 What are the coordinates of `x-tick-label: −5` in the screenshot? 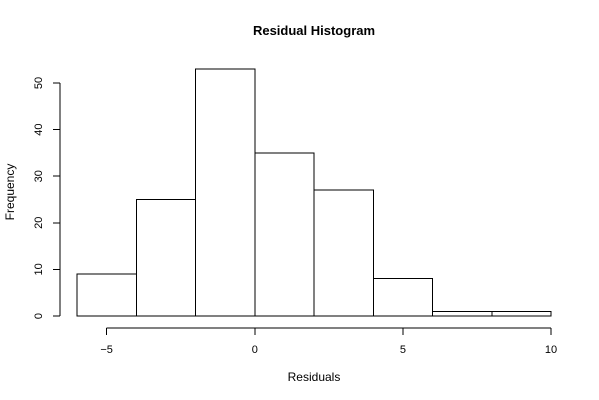 It's located at (106, 350).